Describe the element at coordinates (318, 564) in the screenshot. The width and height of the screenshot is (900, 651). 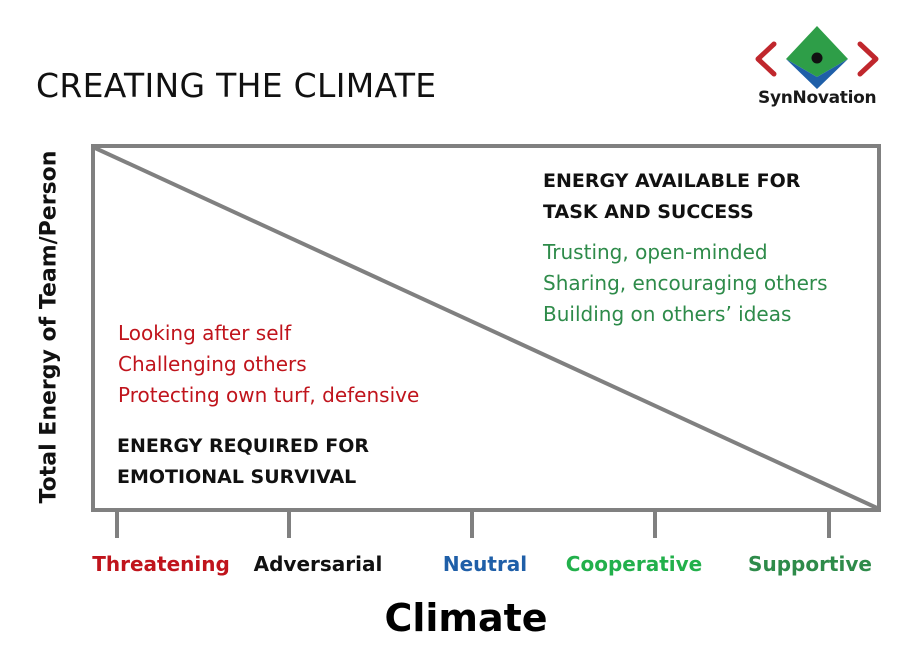
I see `climate-label-adversarial: Adversarial` at that location.